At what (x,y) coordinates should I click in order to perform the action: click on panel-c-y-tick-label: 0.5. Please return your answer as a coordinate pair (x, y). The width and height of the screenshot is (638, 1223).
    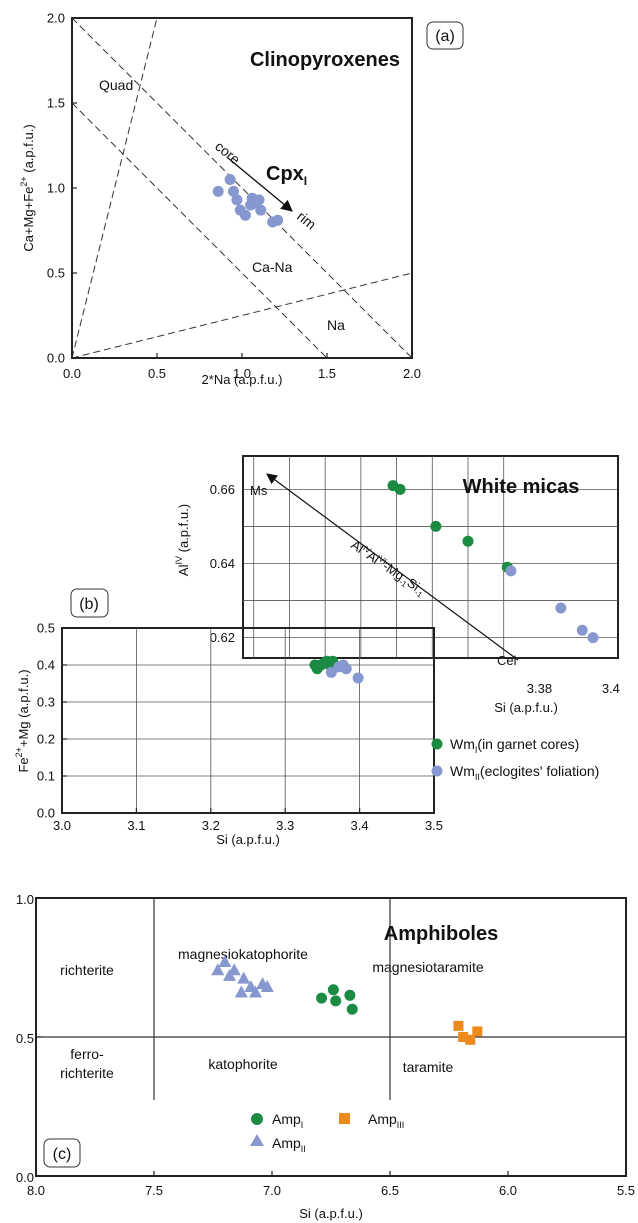
    Looking at the image, I should click on (25, 1038).